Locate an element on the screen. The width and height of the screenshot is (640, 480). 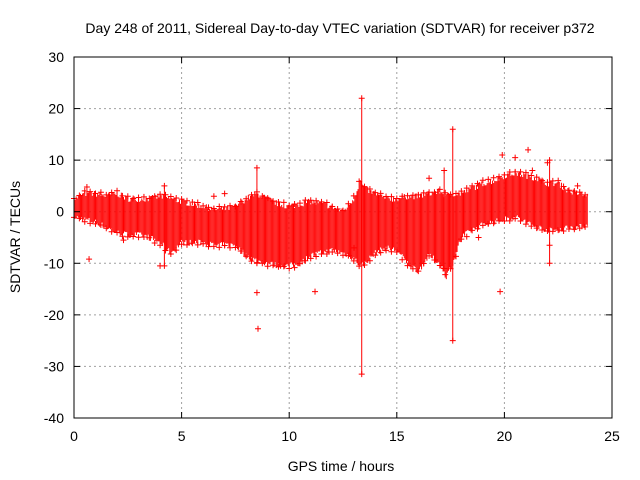
x-axis-label: GPS time / hours is located at coordinates (341, 466).